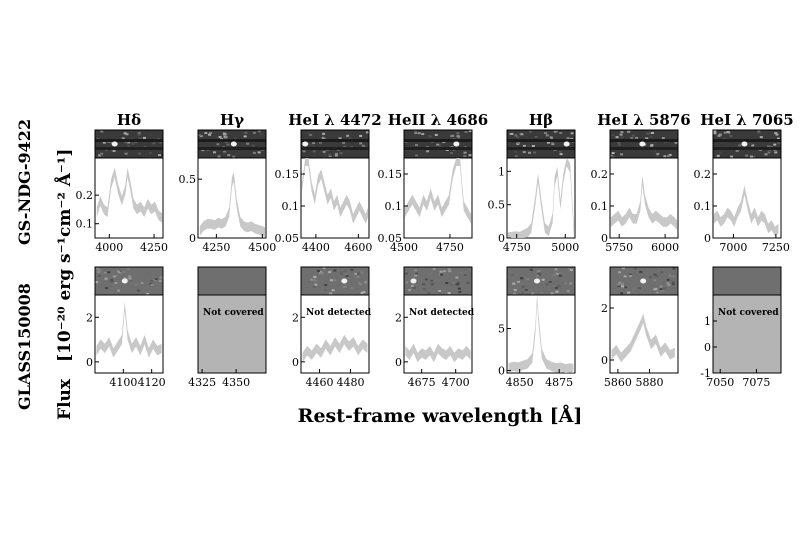 This screenshot has height=533, width=800. What do you see at coordinates (328, 182) in the screenshot?
I see `panel-r0c2: HeI λ 4472 4400 4600 0.05 0.1 0.15` at bounding box center [328, 182].